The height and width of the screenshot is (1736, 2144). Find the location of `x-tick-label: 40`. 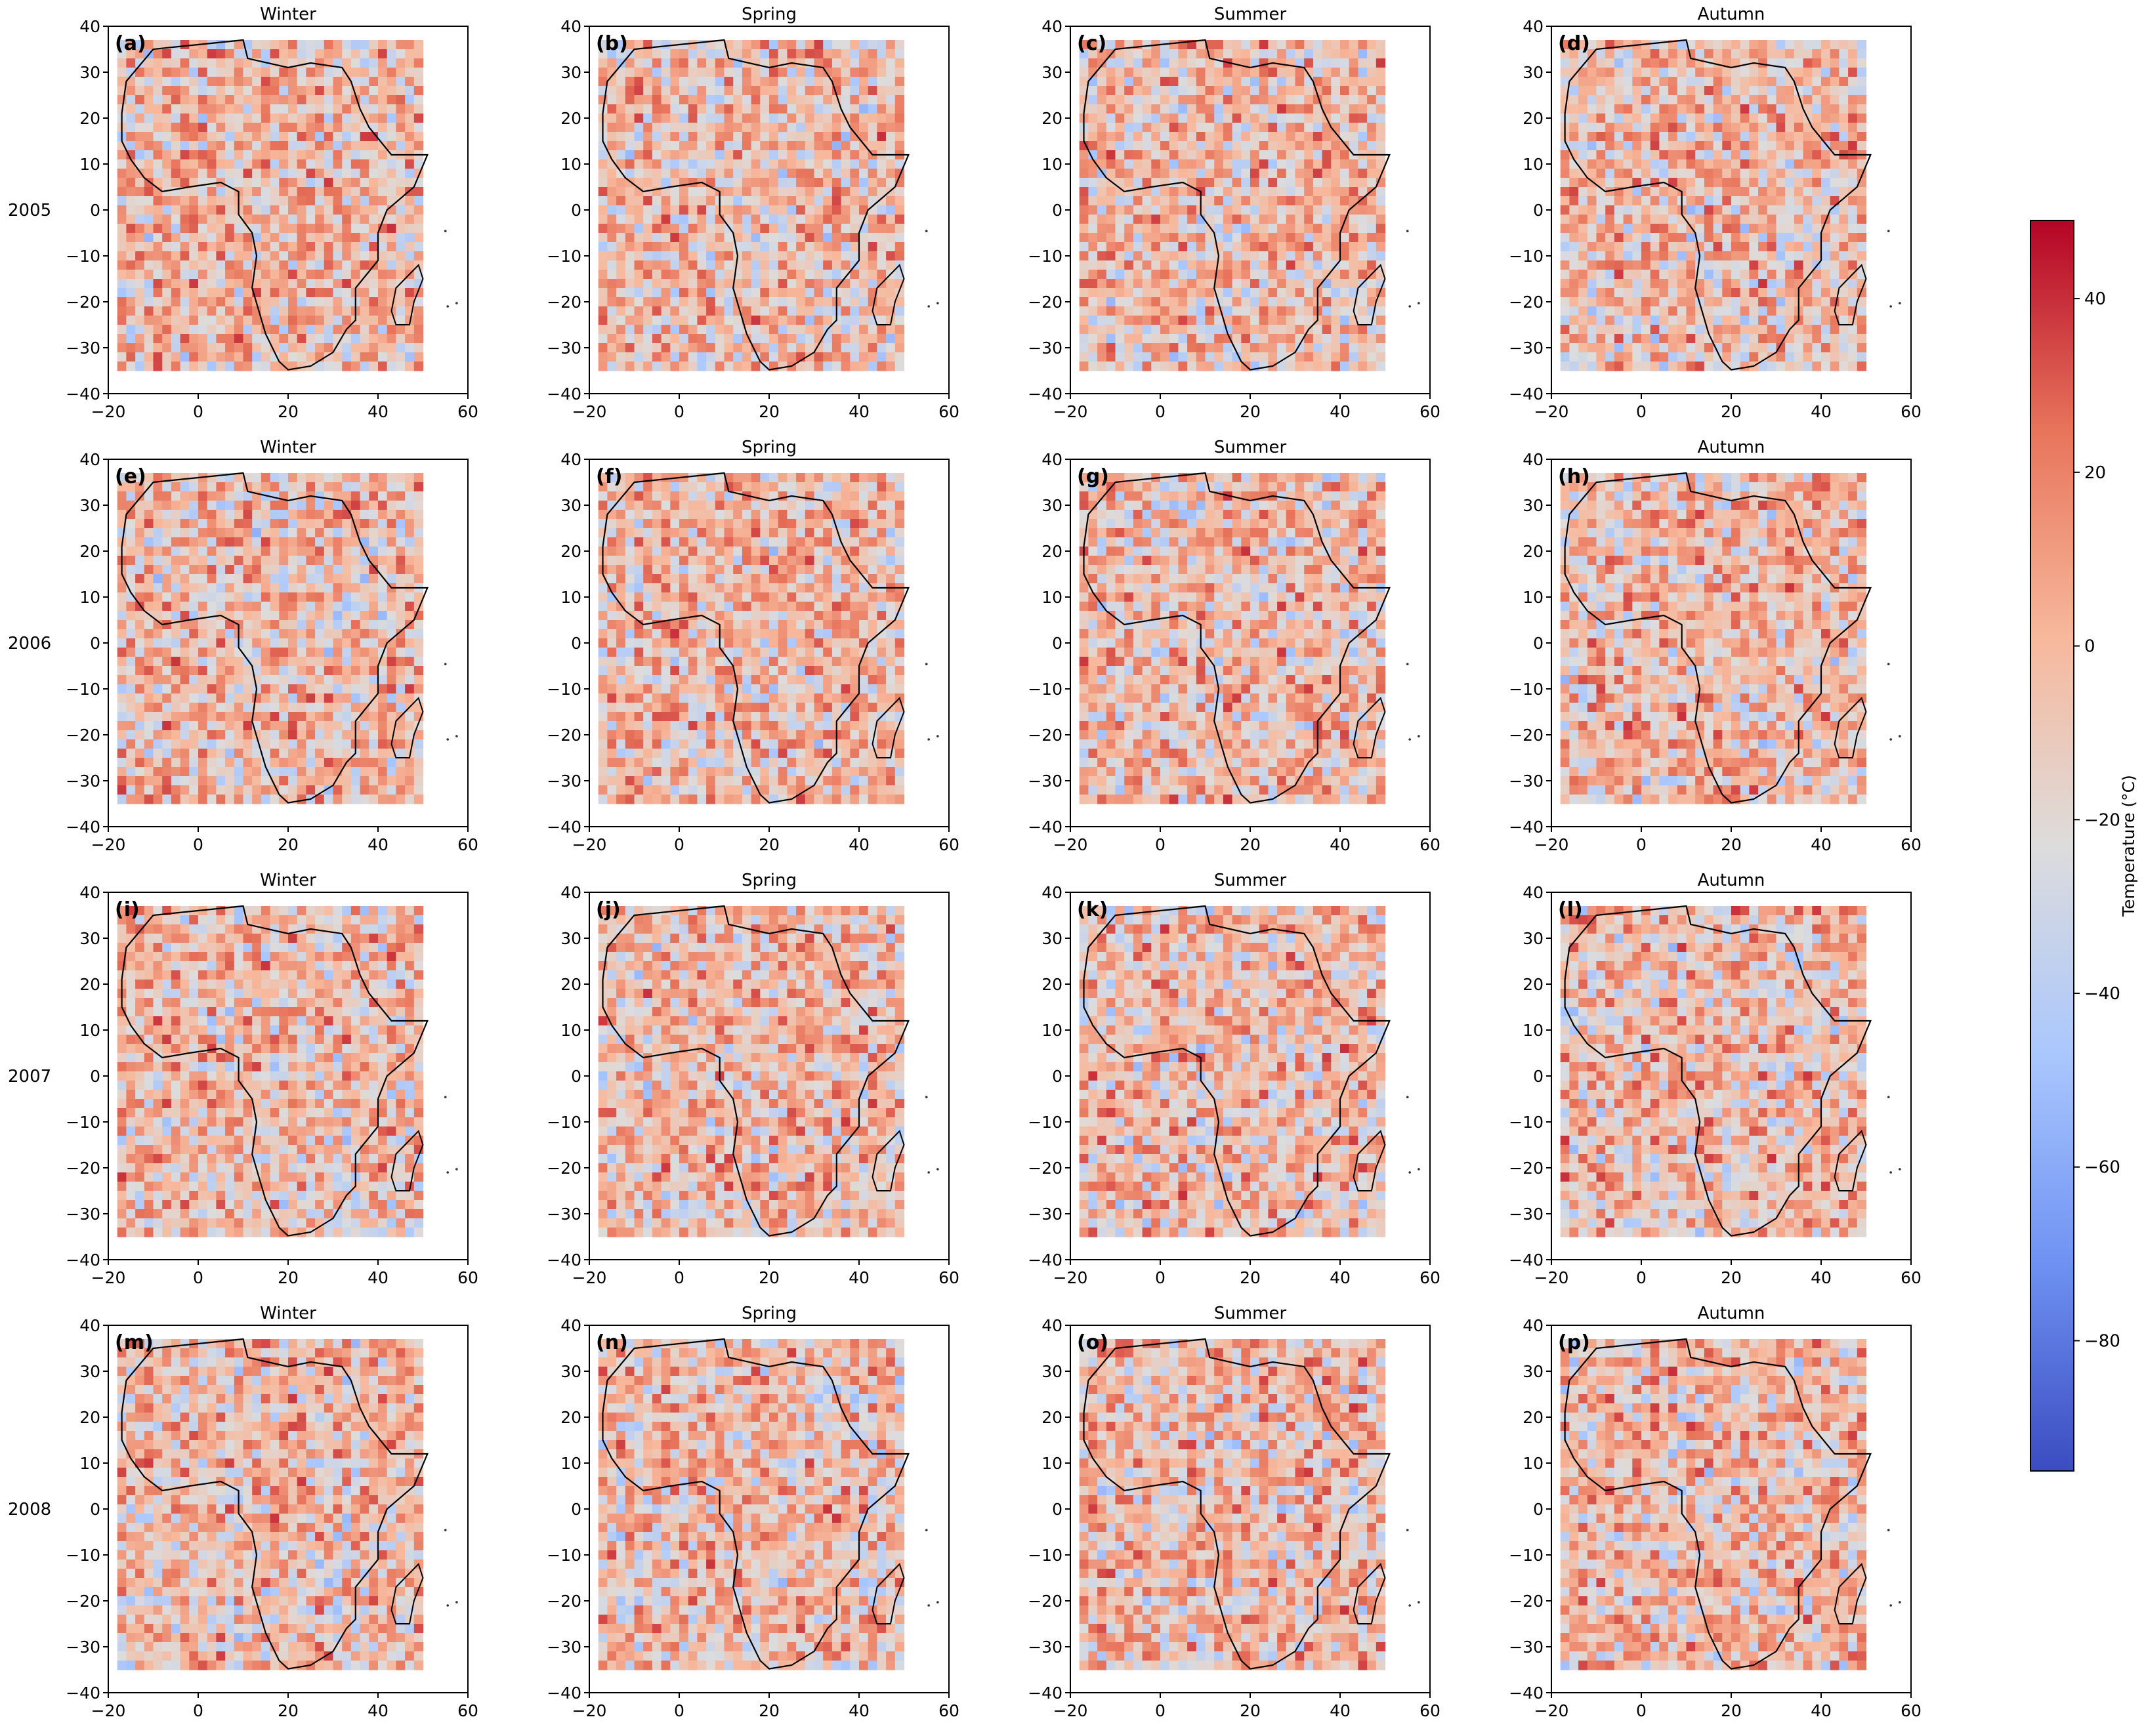

x-tick-label: 40 is located at coordinates (859, 411).